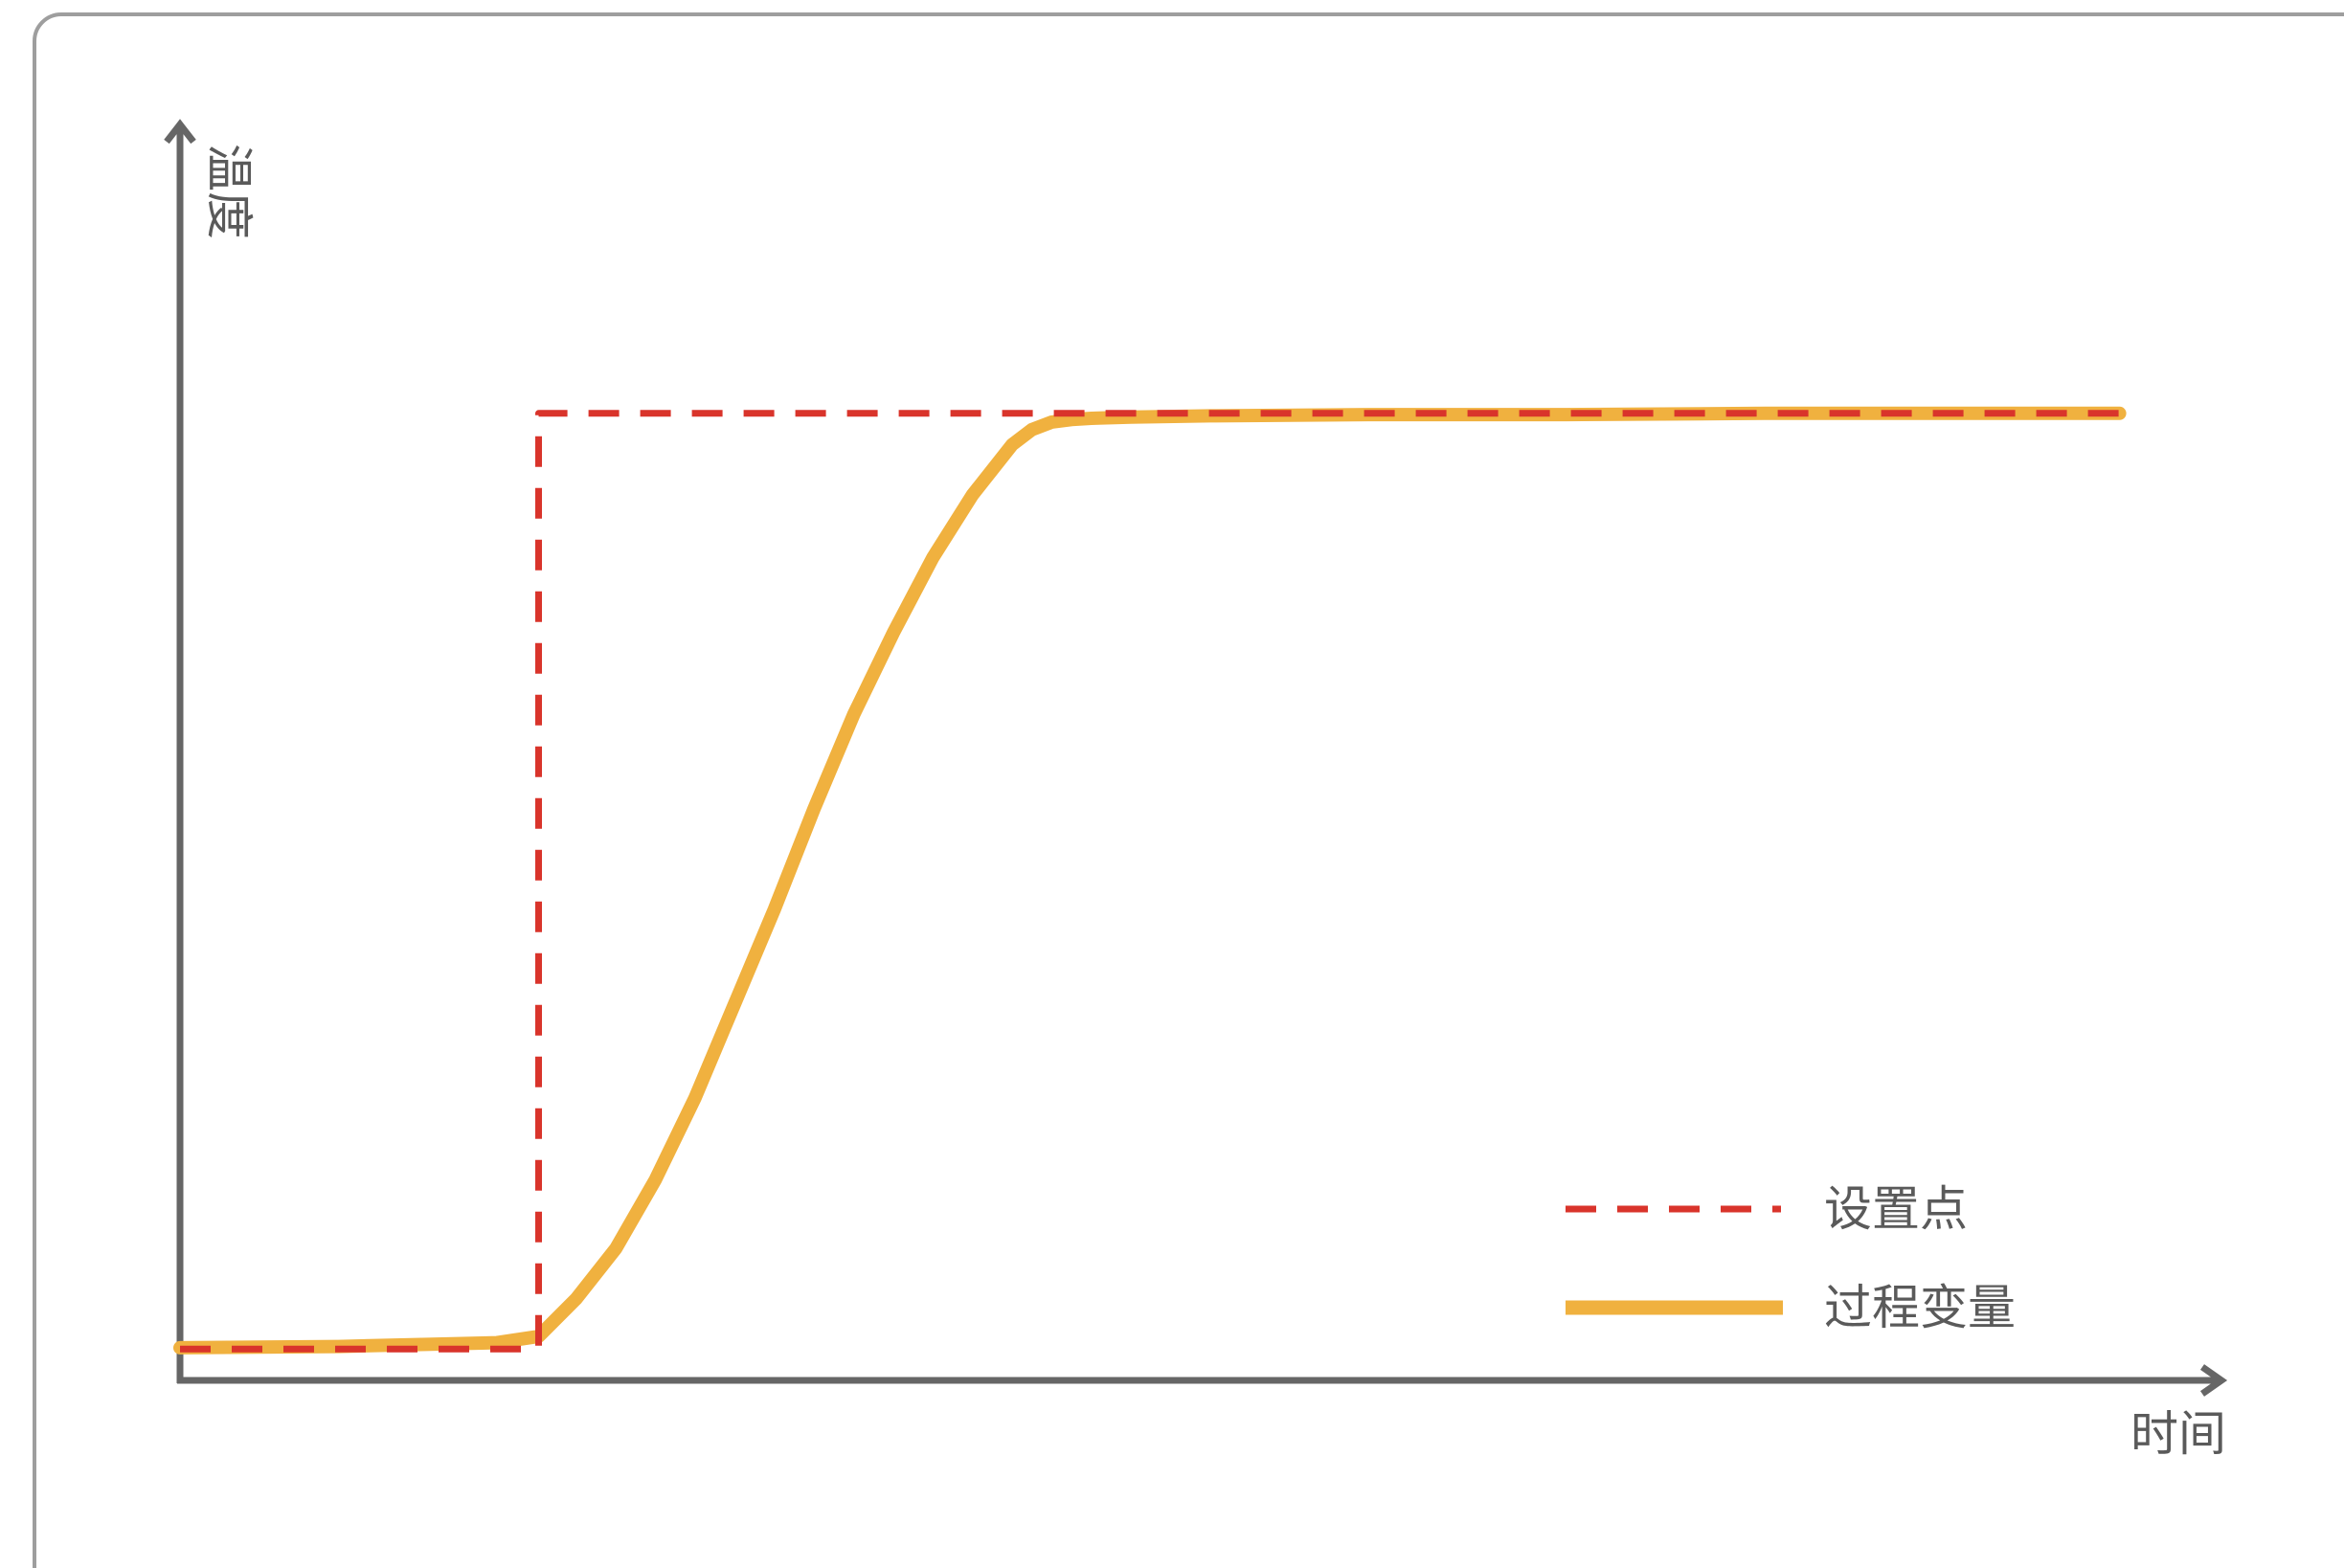 This screenshot has width=2344, height=1568. I want to click on x-axis-label: 时间, so click(2178, 1434).